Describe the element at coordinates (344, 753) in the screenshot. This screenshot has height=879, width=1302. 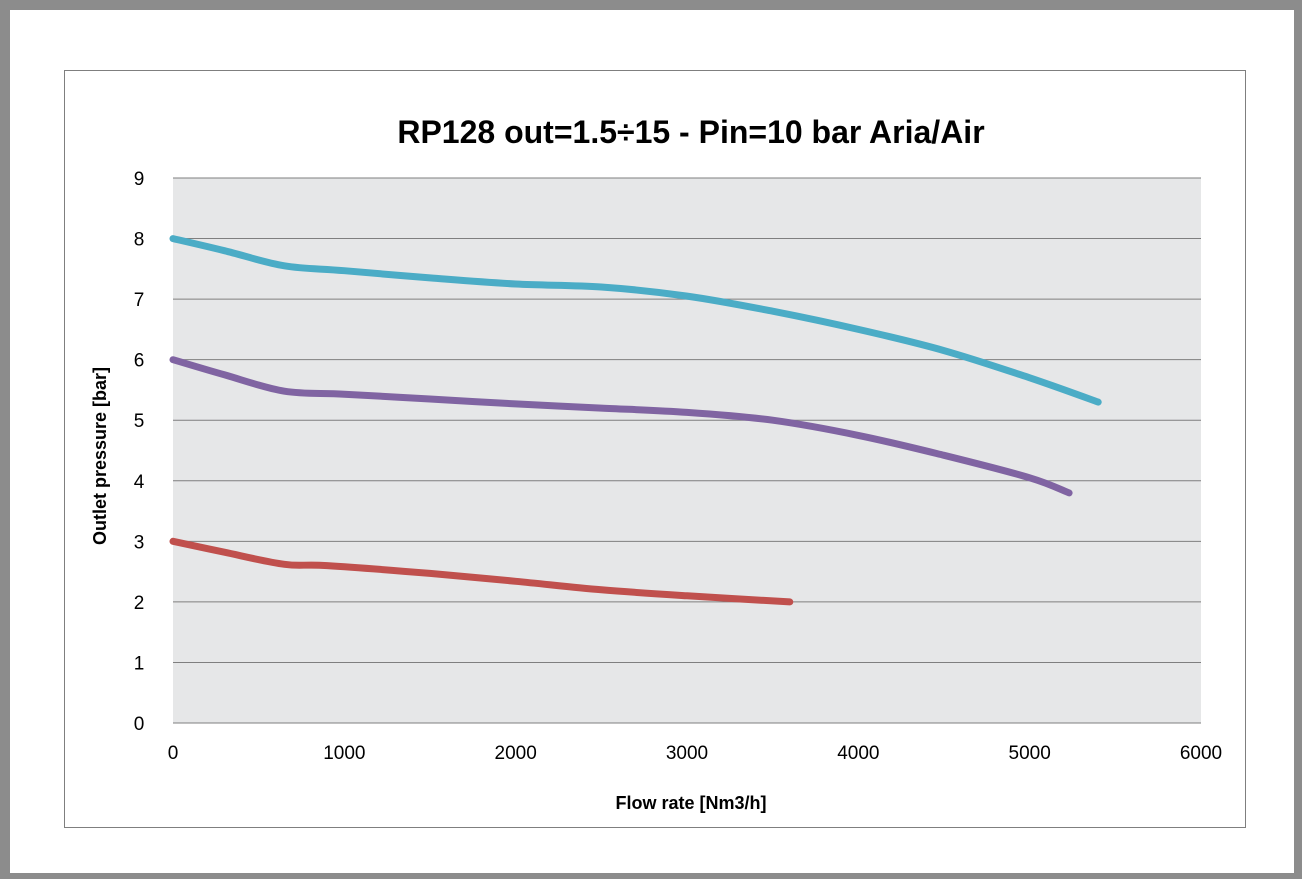
I see `x-tick-label: 1000` at that location.